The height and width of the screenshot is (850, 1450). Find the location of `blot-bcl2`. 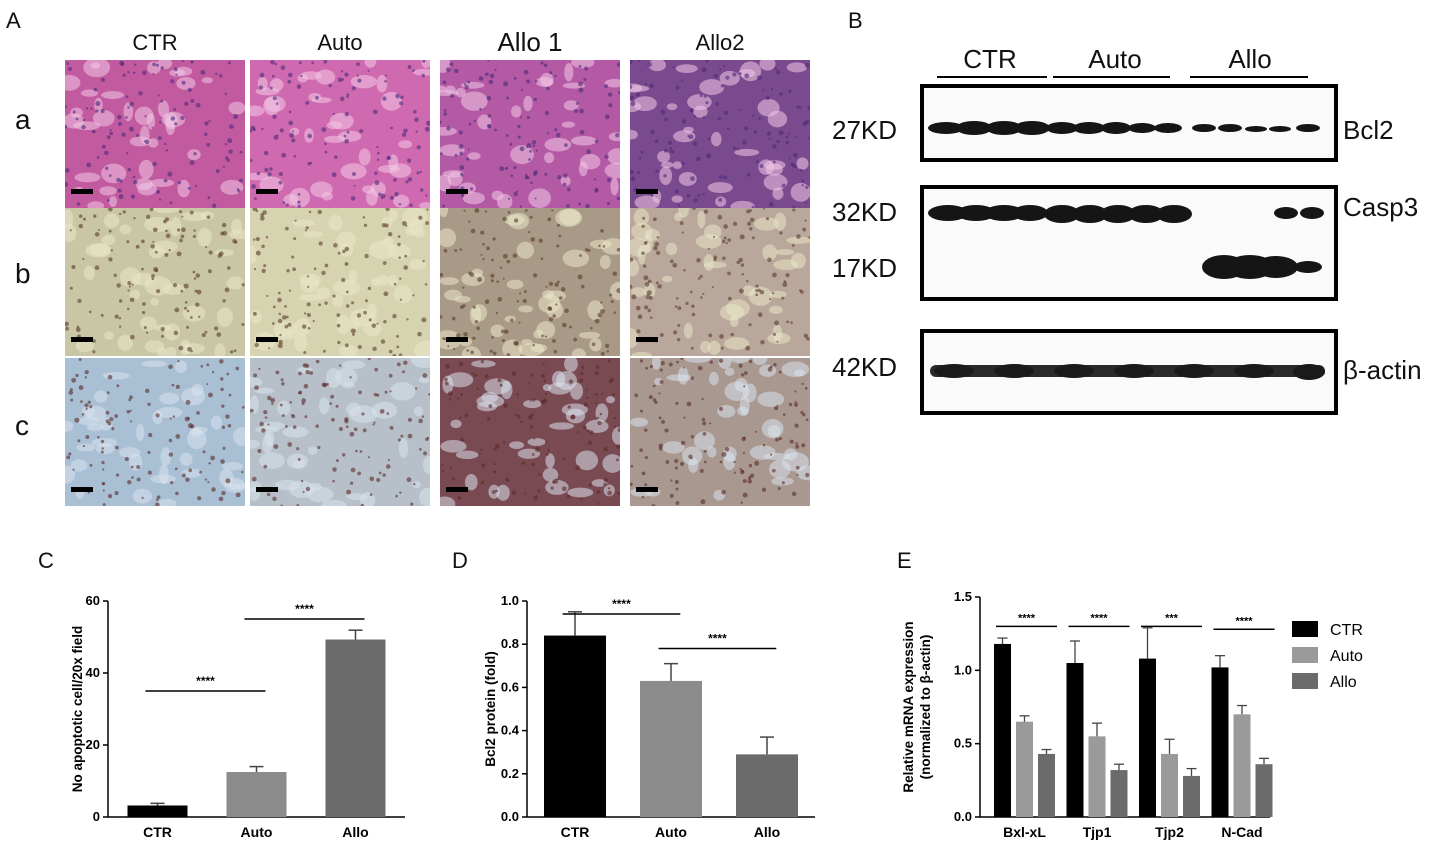

blot-bcl2 is located at coordinates (1129, 123).